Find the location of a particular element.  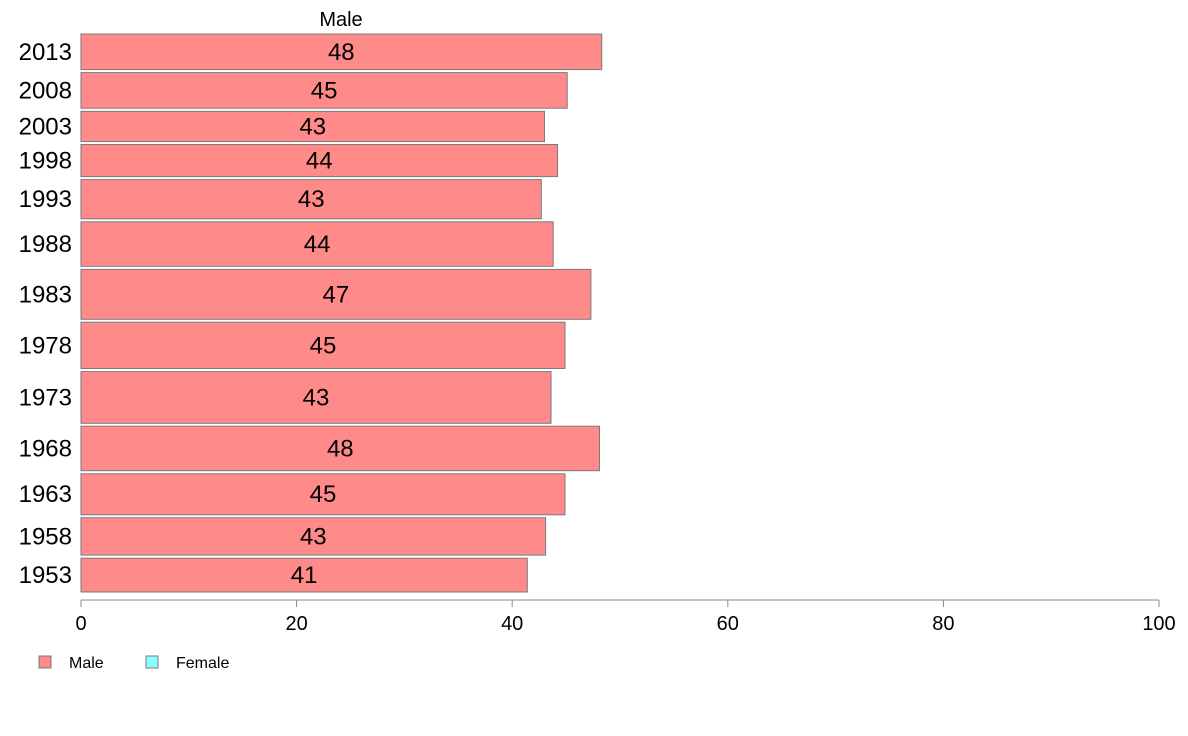

y-tick-label-2013: 2013 is located at coordinates (45, 52).